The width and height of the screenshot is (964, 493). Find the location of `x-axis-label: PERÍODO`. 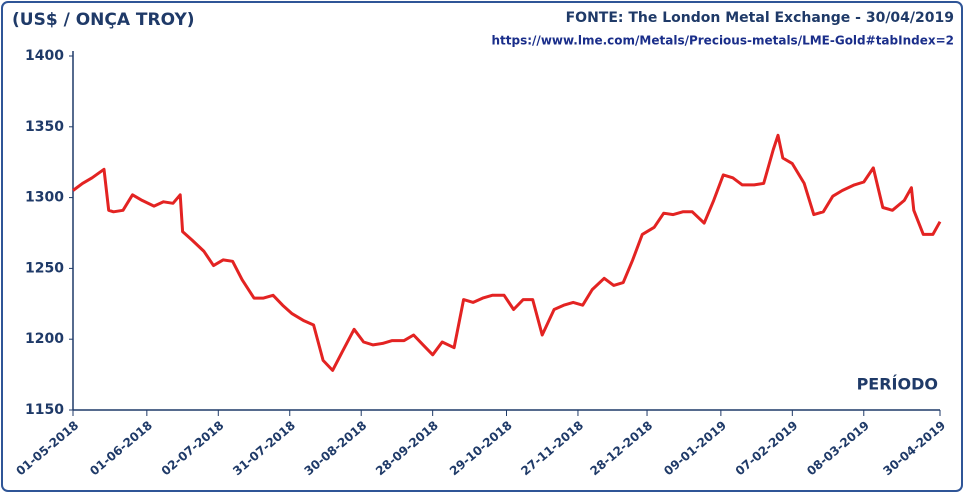

x-axis-label: PERÍODO is located at coordinates (897, 384).